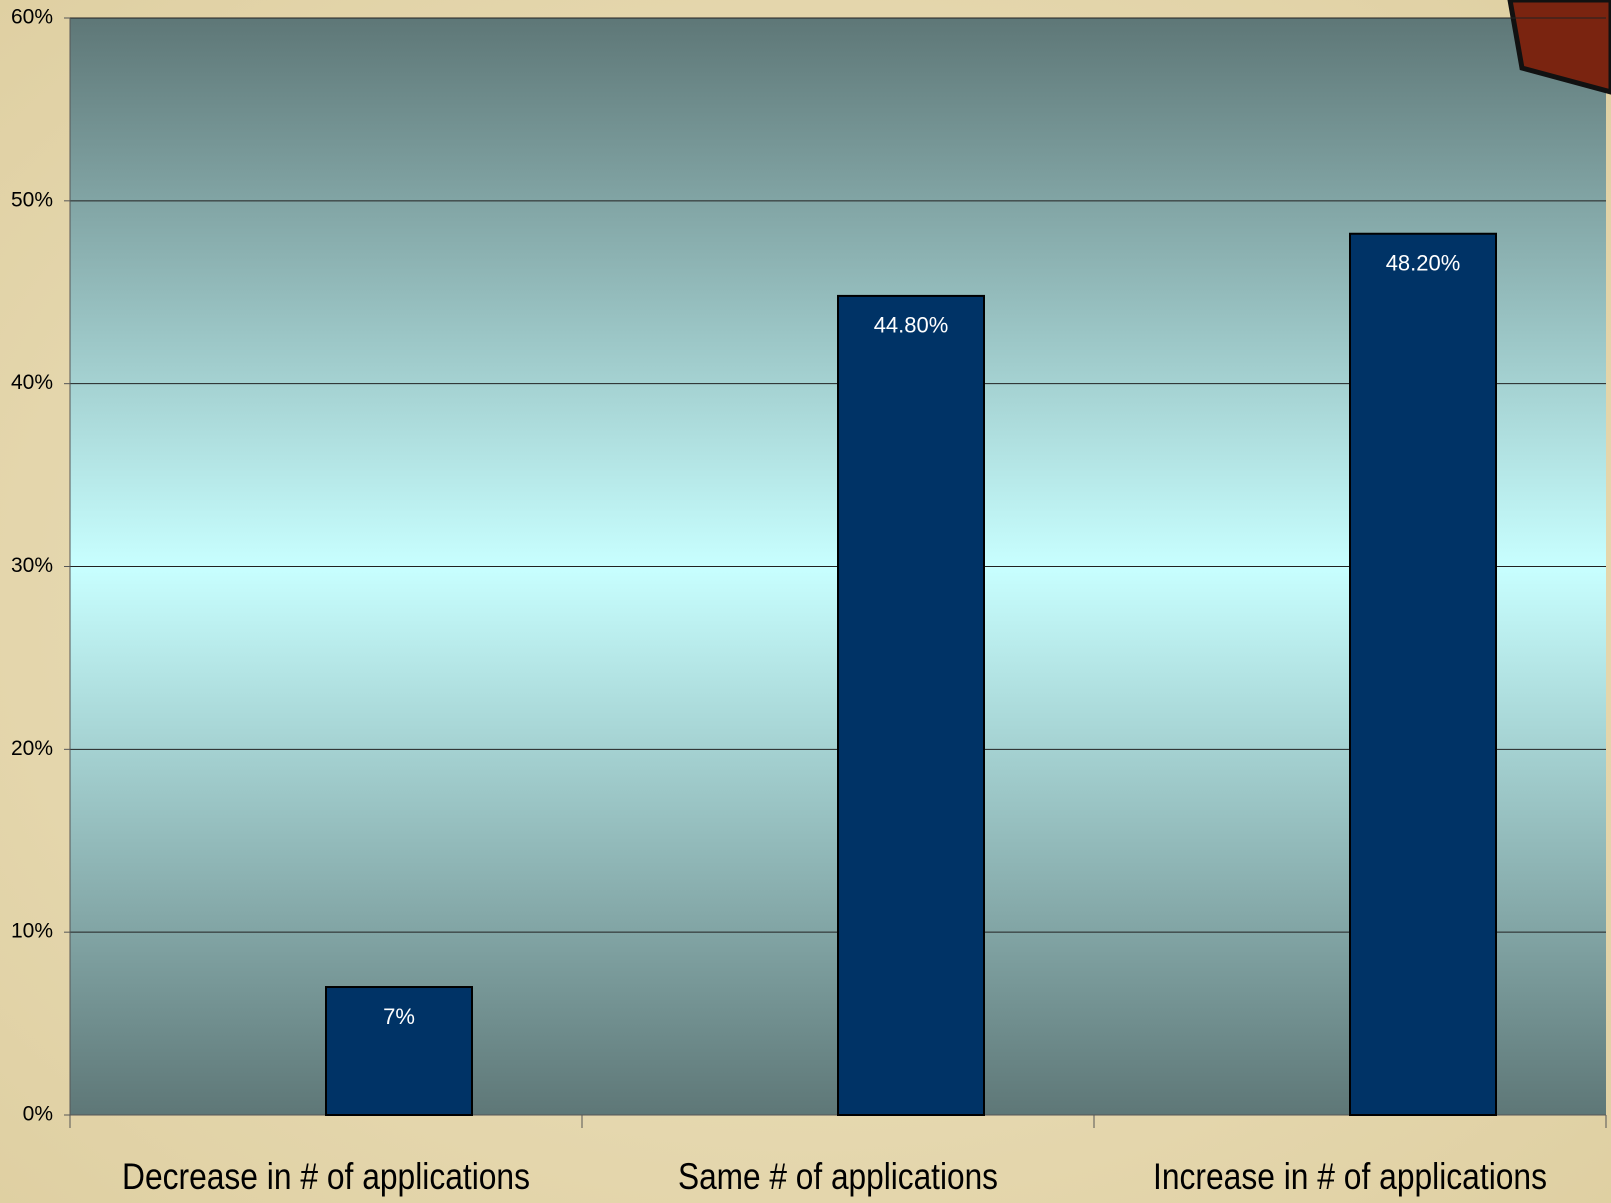 This screenshot has width=1611, height=1203. Describe the element at coordinates (1423, 263) in the screenshot. I see `value-label: 48.20%` at that location.